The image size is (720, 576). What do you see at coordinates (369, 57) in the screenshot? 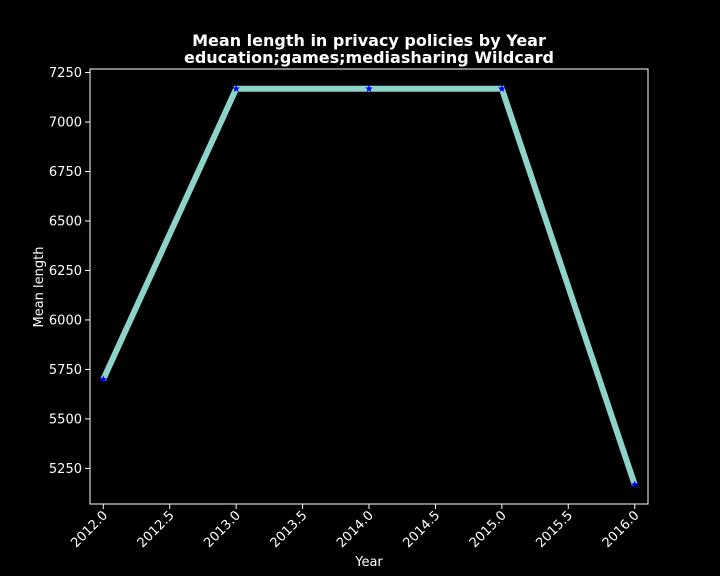
I see `chart-subtitle: education;games;mediasharing Wildcard` at bounding box center [369, 57].